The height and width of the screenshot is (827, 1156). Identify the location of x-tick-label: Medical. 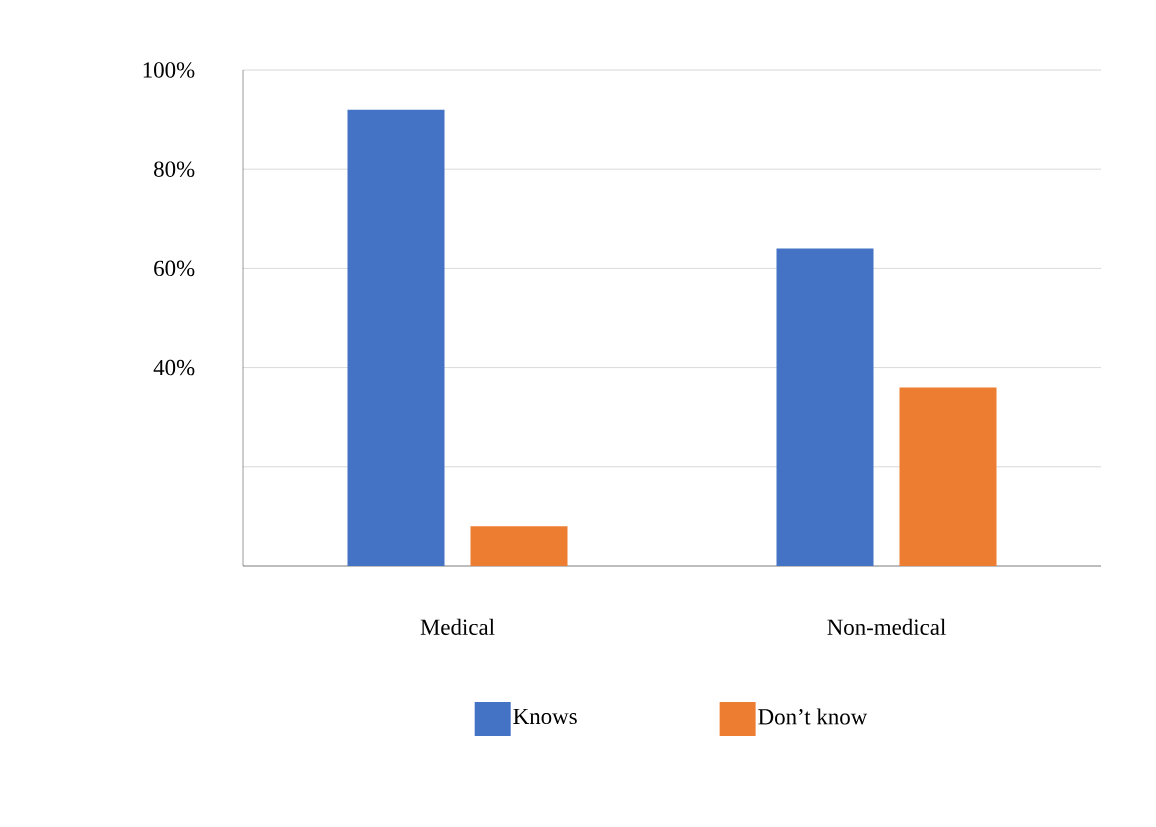
(457, 626).